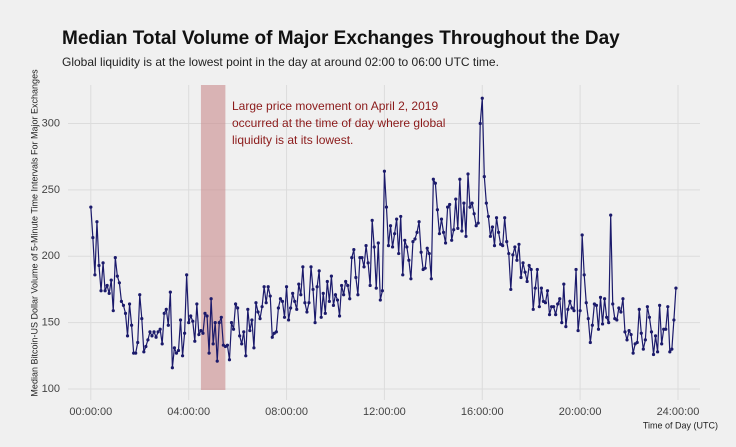 This screenshot has height=447, width=736. What do you see at coordinates (51, 256) in the screenshot?
I see `y-tick-label: 200` at bounding box center [51, 256].